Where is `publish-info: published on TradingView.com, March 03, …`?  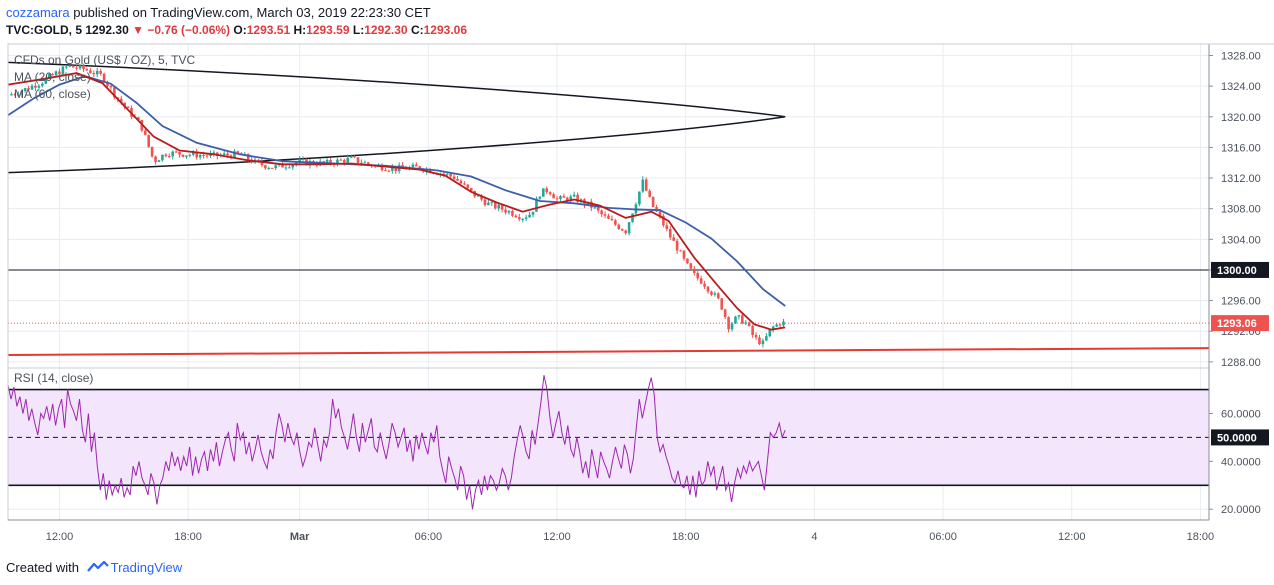 publish-info: published on TradingView.com, March 03, … is located at coordinates (252, 12).